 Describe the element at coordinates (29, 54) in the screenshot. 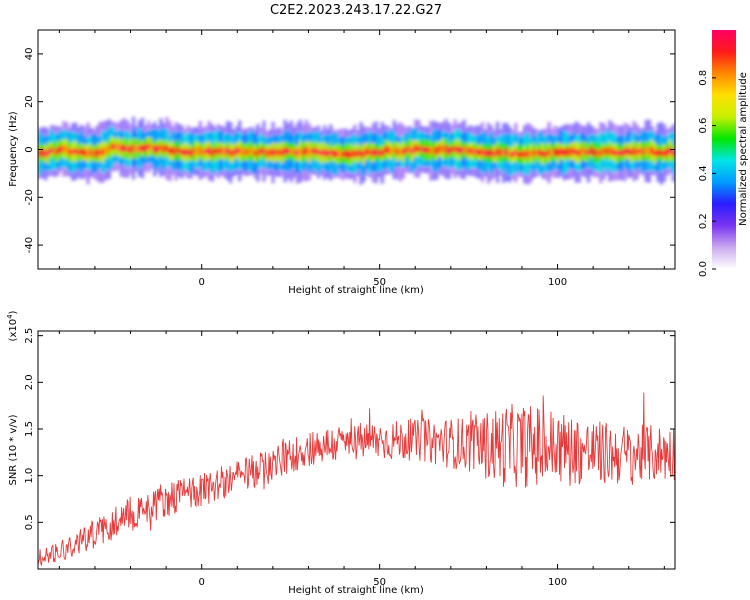

I see `y-tick-label: 40` at that location.